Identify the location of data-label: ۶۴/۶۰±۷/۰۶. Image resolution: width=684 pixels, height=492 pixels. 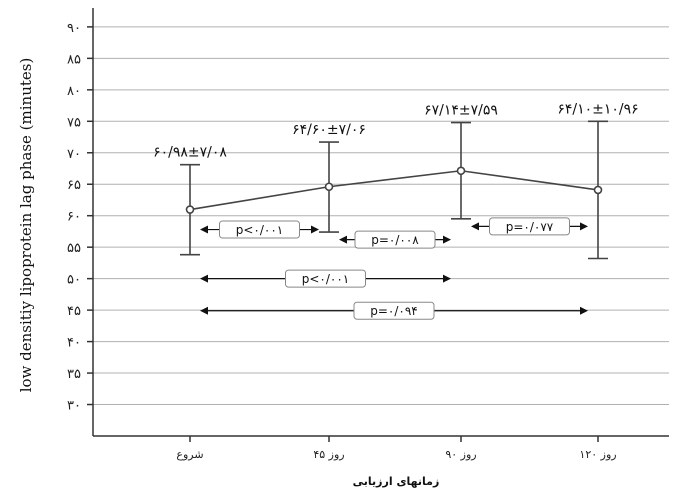
(329, 130).